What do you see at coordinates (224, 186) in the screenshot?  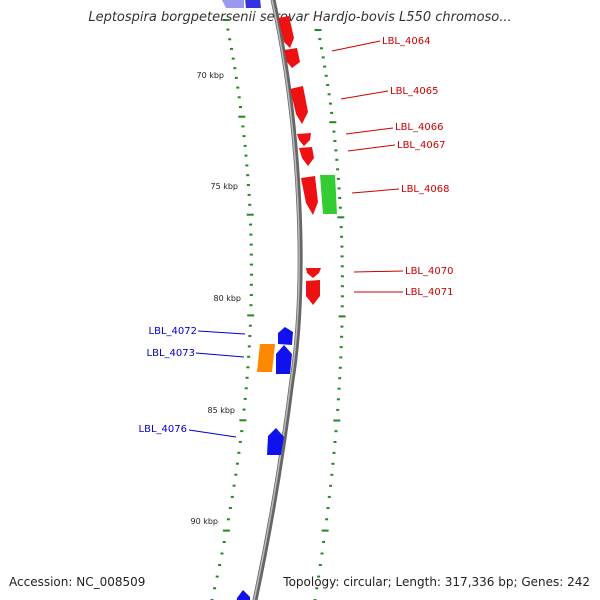 I see `scale-label-75: 75 kbp` at bounding box center [224, 186].